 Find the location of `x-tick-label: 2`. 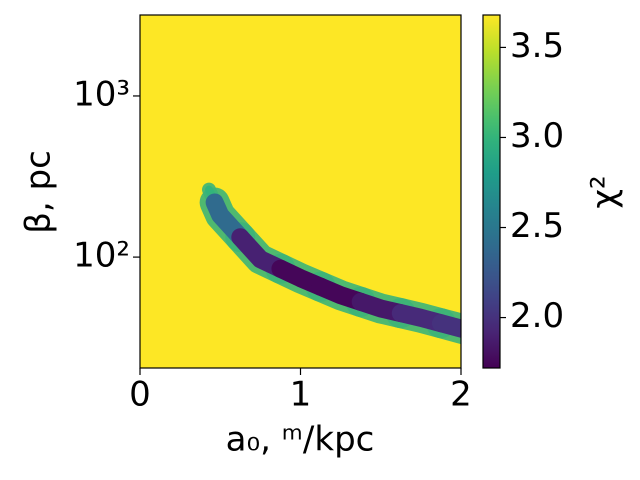

x-tick-label: 2 is located at coordinates (461, 395).